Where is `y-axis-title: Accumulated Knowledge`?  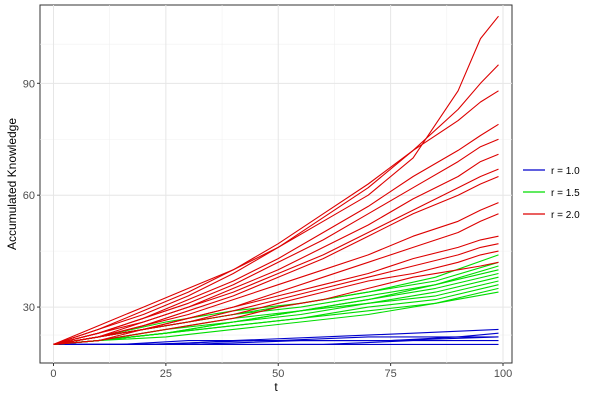 y-axis-title: Accumulated Knowledge is located at coordinates (12, 184).